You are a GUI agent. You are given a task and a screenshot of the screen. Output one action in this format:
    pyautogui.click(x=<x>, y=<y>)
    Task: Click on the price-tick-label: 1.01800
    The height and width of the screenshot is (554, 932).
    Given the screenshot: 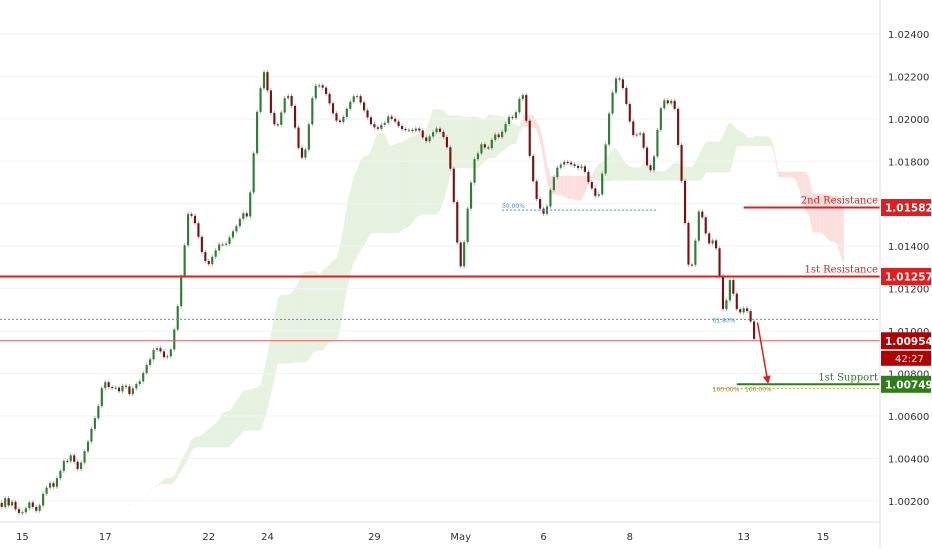 What is the action you would take?
    pyautogui.click(x=908, y=162)
    